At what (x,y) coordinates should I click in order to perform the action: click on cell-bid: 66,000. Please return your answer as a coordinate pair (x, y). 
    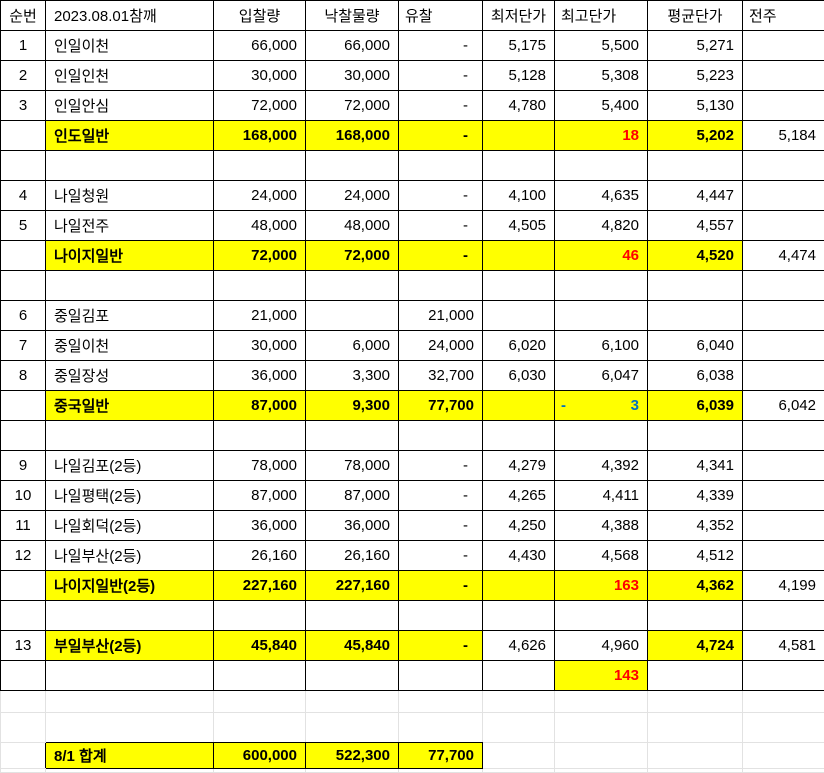
    Looking at the image, I should click on (259, 45).